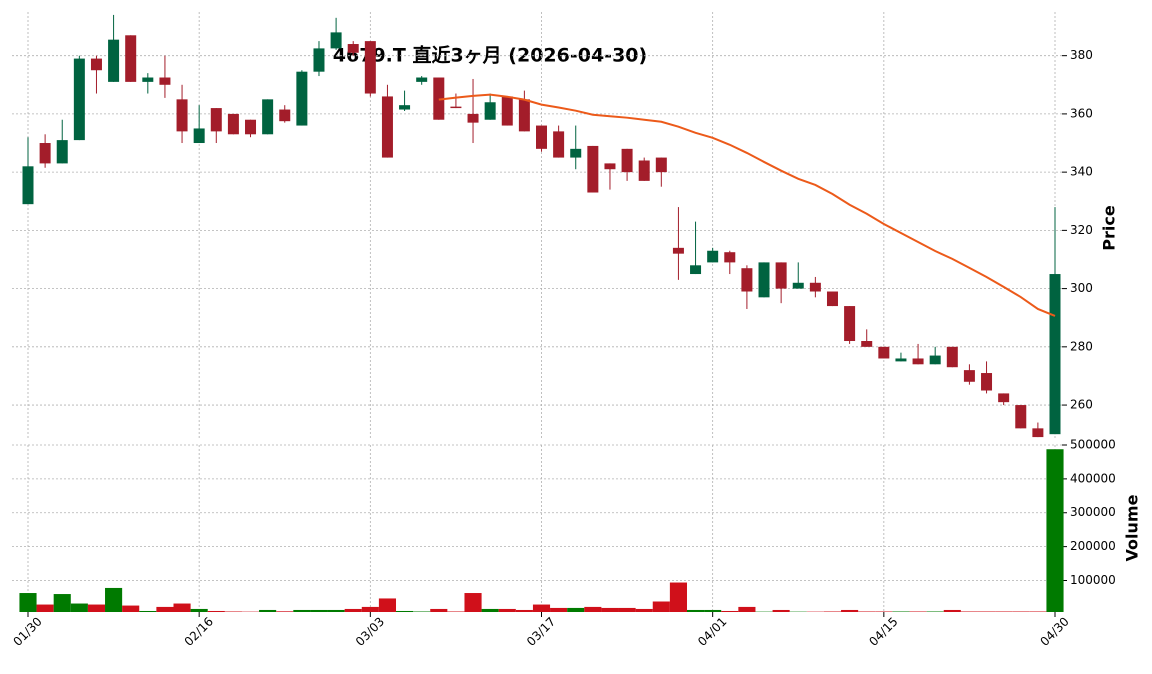 This screenshot has width=1152, height=674. Describe the element at coordinates (1081, 172) in the screenshot. I see `y-tick-label: 340` at that location.